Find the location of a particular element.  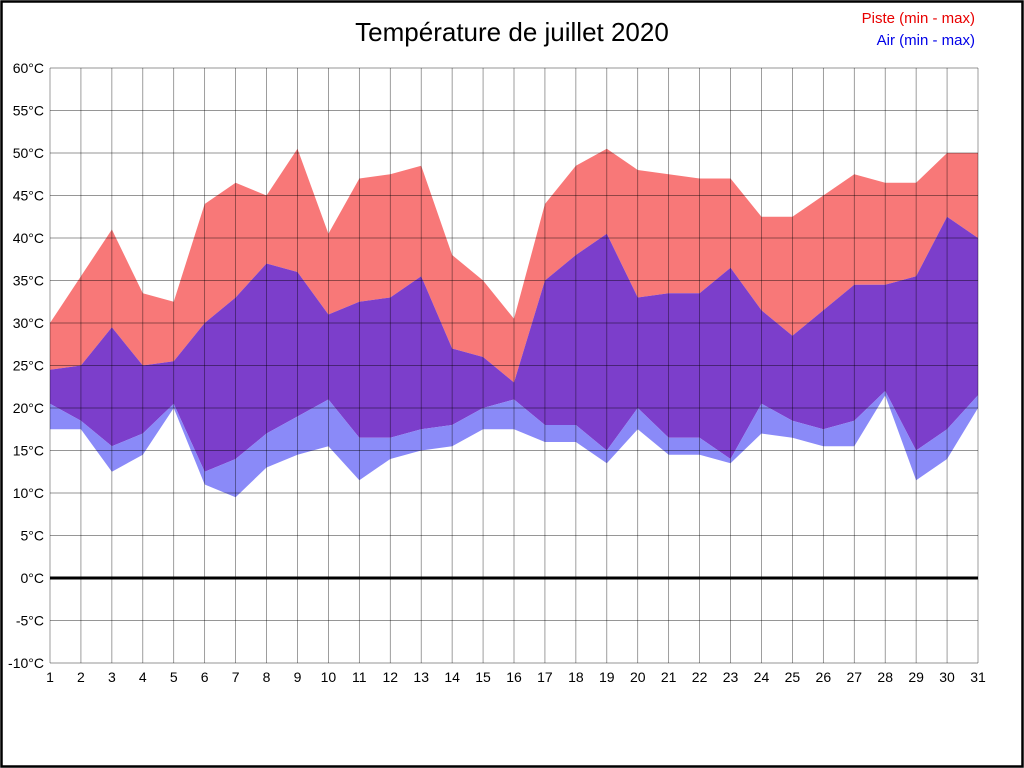

x-axis-label: 20 is located at coordinates (638, 677).